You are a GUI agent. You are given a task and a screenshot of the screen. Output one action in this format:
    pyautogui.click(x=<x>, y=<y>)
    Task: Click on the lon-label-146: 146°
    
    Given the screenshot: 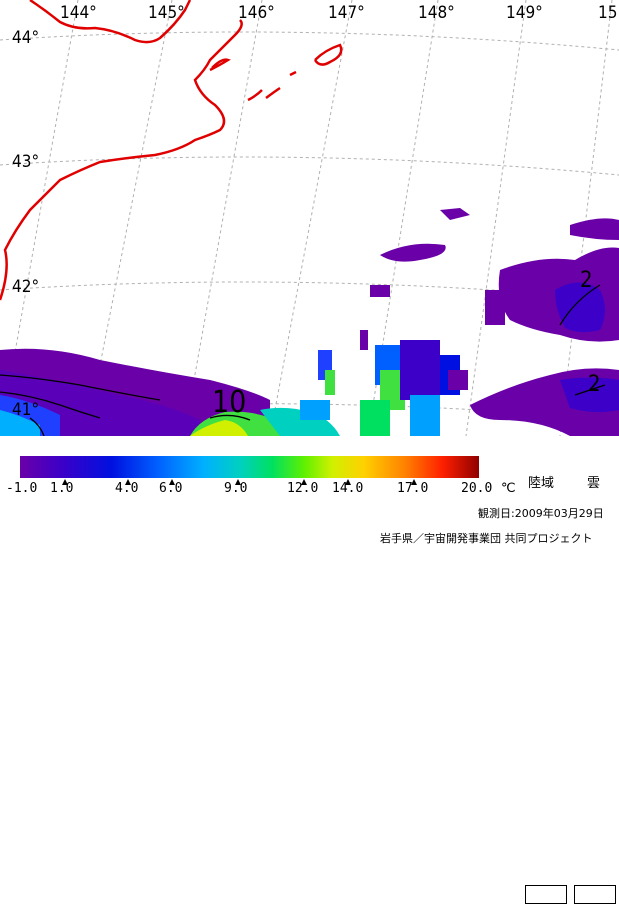 What is the action you would take?
    pyautogui.click(x=256, y=13)
    